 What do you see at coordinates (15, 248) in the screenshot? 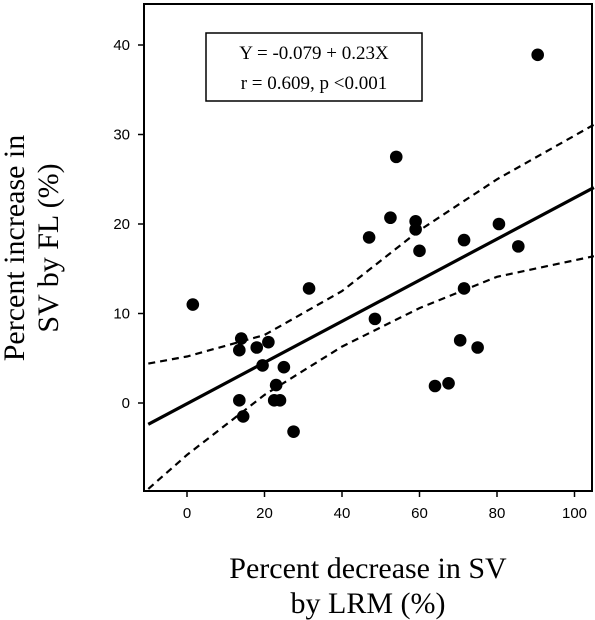
I see `y-axis-title-line1: Percent increase in` at bounding box center [15, 248].